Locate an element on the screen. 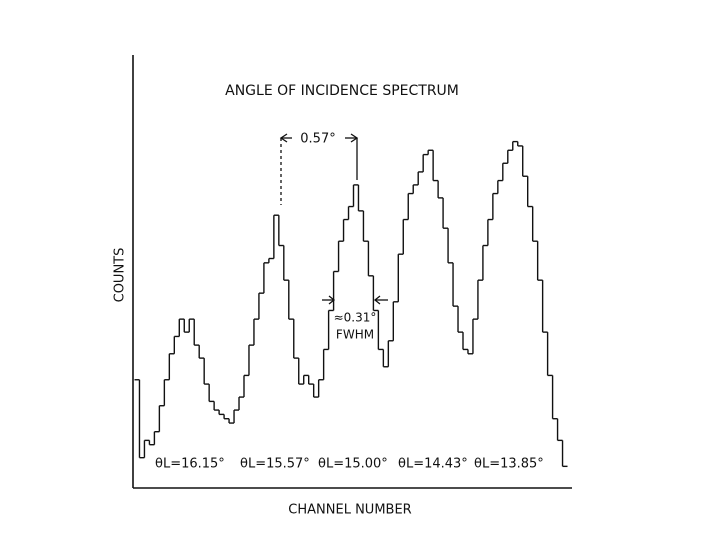  peak-label: θL=14.43° is located at coordinates (433, 464).